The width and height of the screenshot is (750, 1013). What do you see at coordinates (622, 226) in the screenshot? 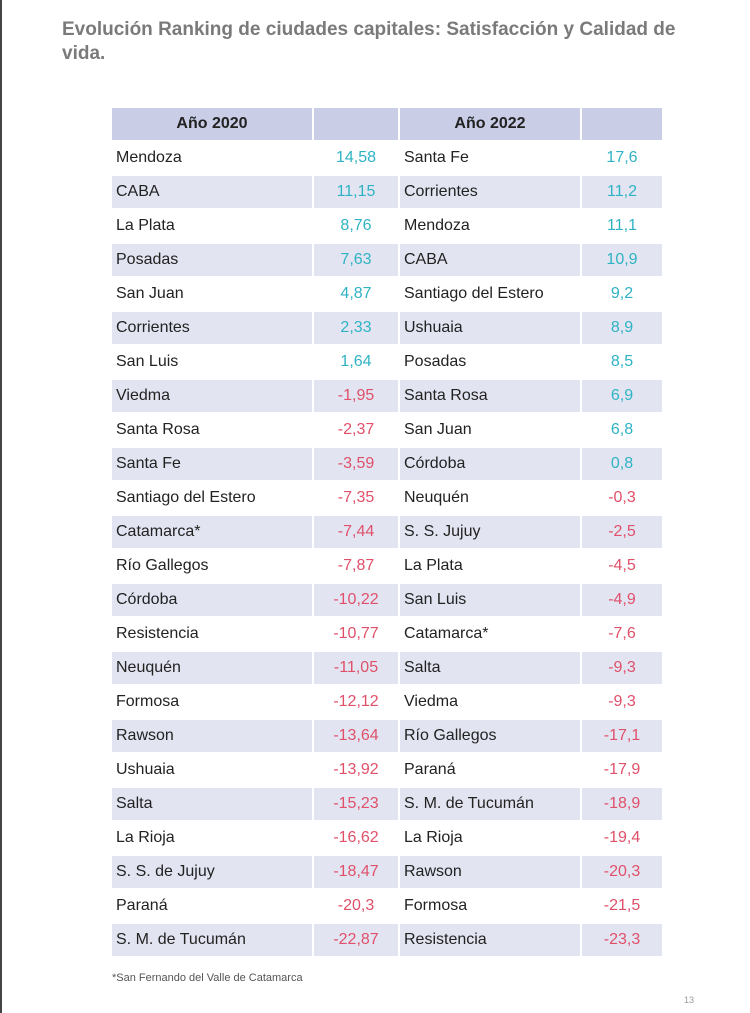
I see `value-cell: 11,1` at bounding box center [622, 226].